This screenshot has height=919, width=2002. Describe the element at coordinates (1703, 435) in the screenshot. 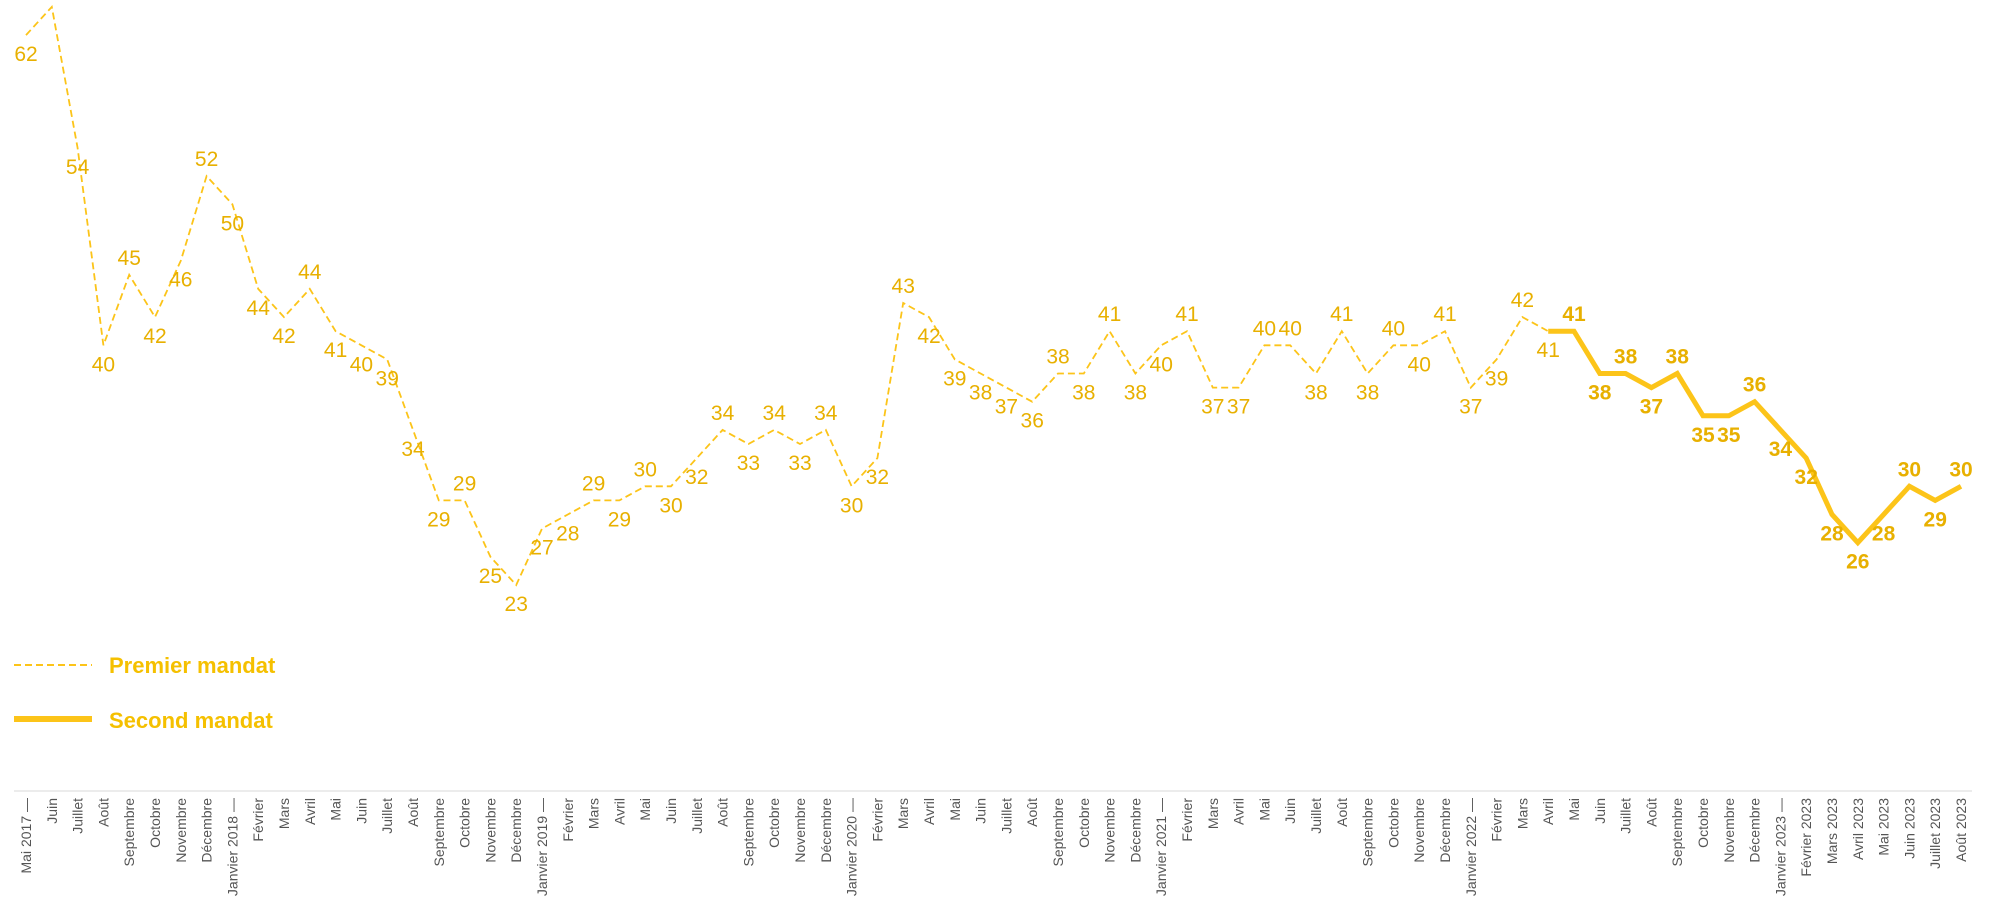

I see `data-label: 35` at that location.